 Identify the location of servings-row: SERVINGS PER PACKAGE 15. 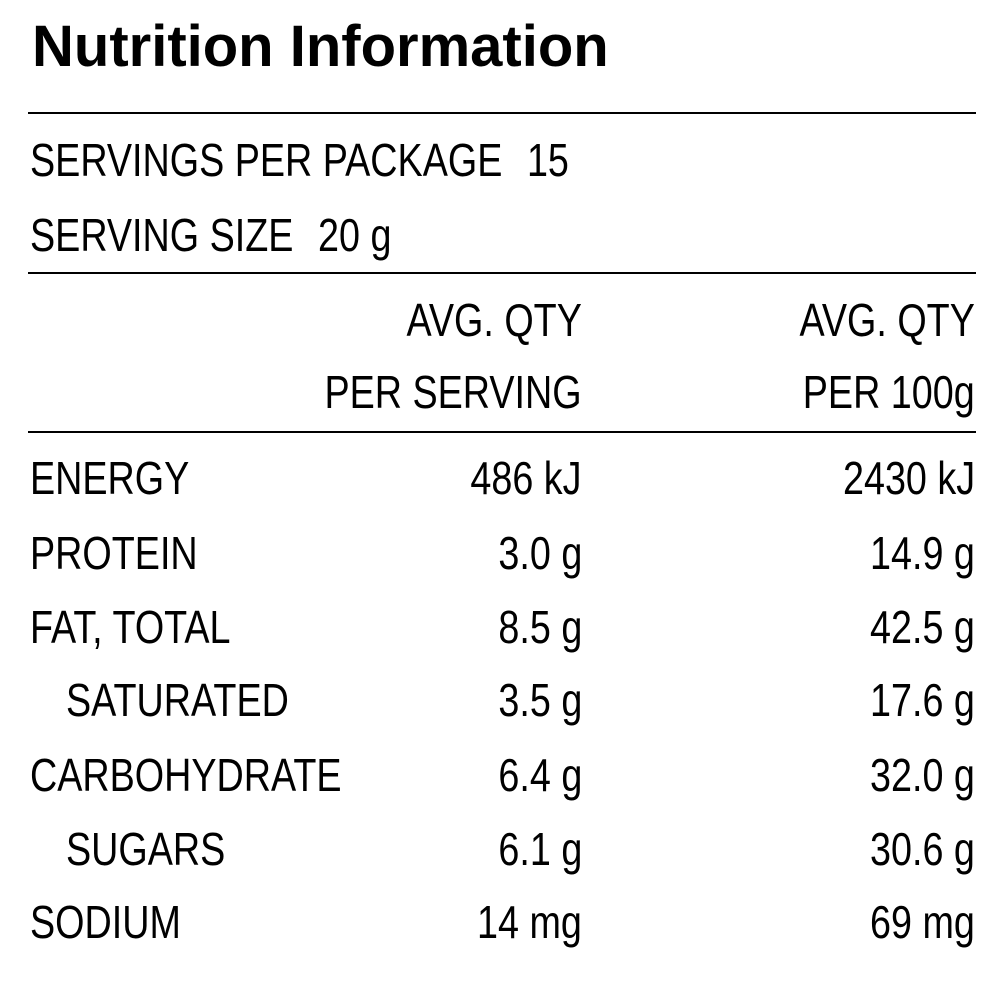
(299, 160).